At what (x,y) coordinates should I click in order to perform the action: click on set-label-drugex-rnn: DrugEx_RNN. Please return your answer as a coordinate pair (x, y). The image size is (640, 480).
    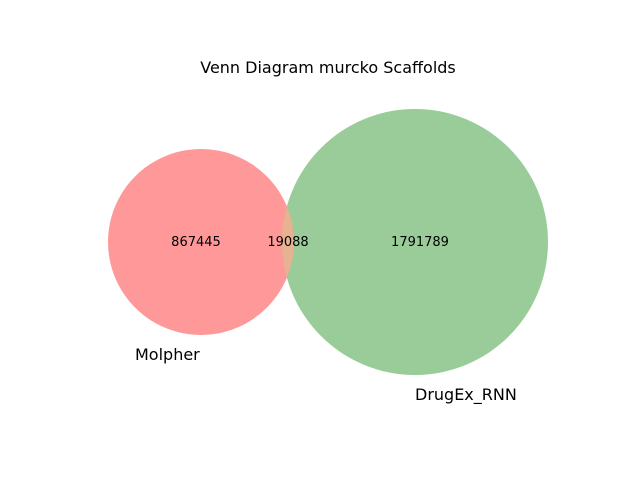
    Looking at the image, I should click on (466, 395).